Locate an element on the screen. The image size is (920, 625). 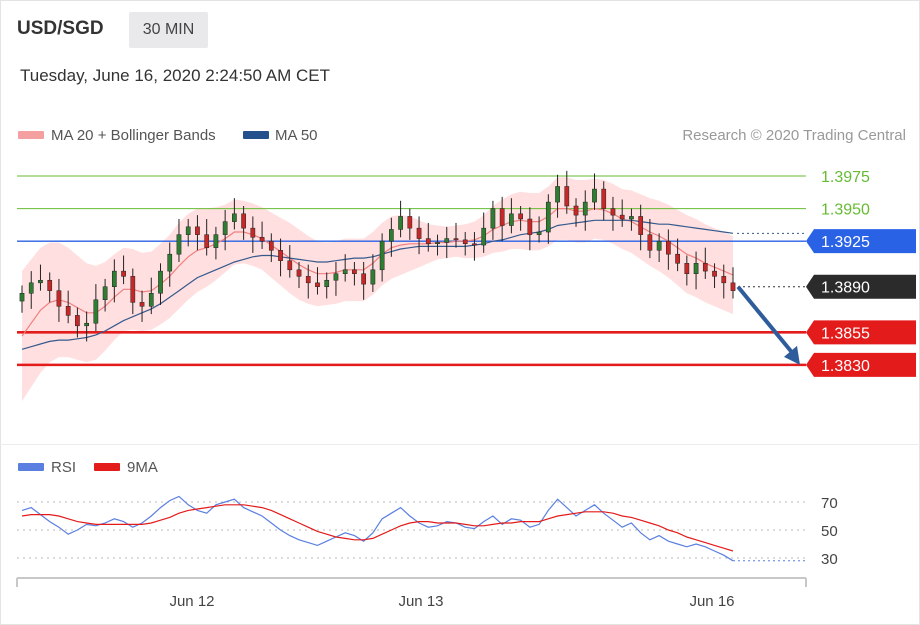
rsi-ma-legend-label: 9MA is located at coordinates (142, 467).